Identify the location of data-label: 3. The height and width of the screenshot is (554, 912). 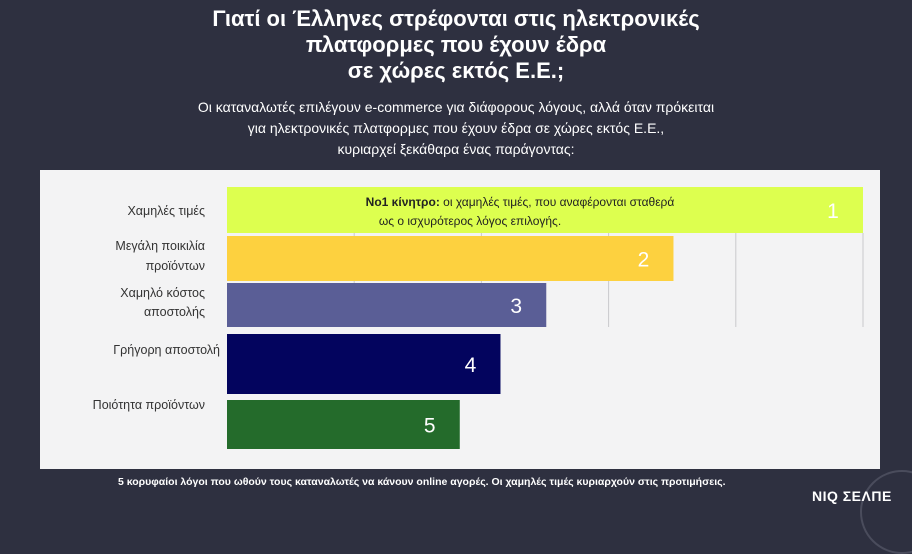
(516, 306).